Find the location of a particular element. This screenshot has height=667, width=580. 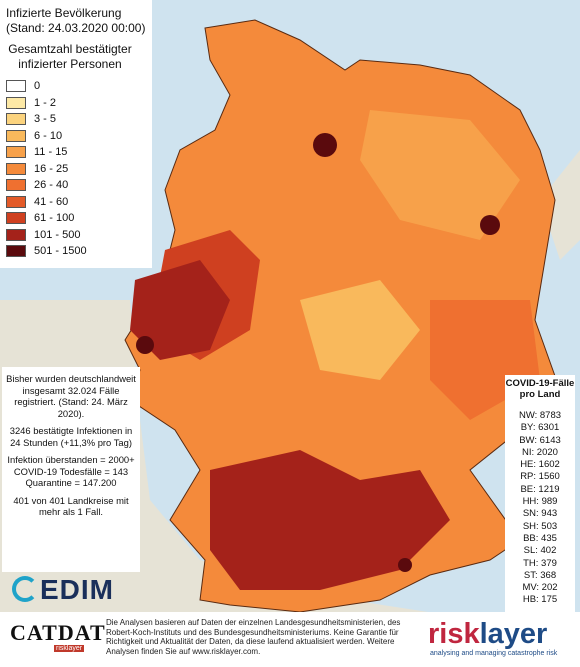

footer-panel is located at coordinates (290, 639).